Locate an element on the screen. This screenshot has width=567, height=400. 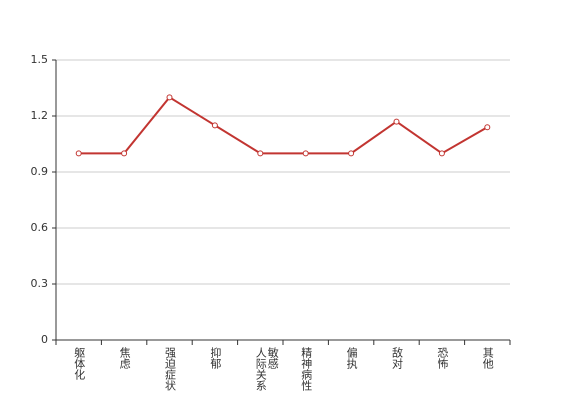
x-tick-label: 其他 is located at coordinates (488, 358).